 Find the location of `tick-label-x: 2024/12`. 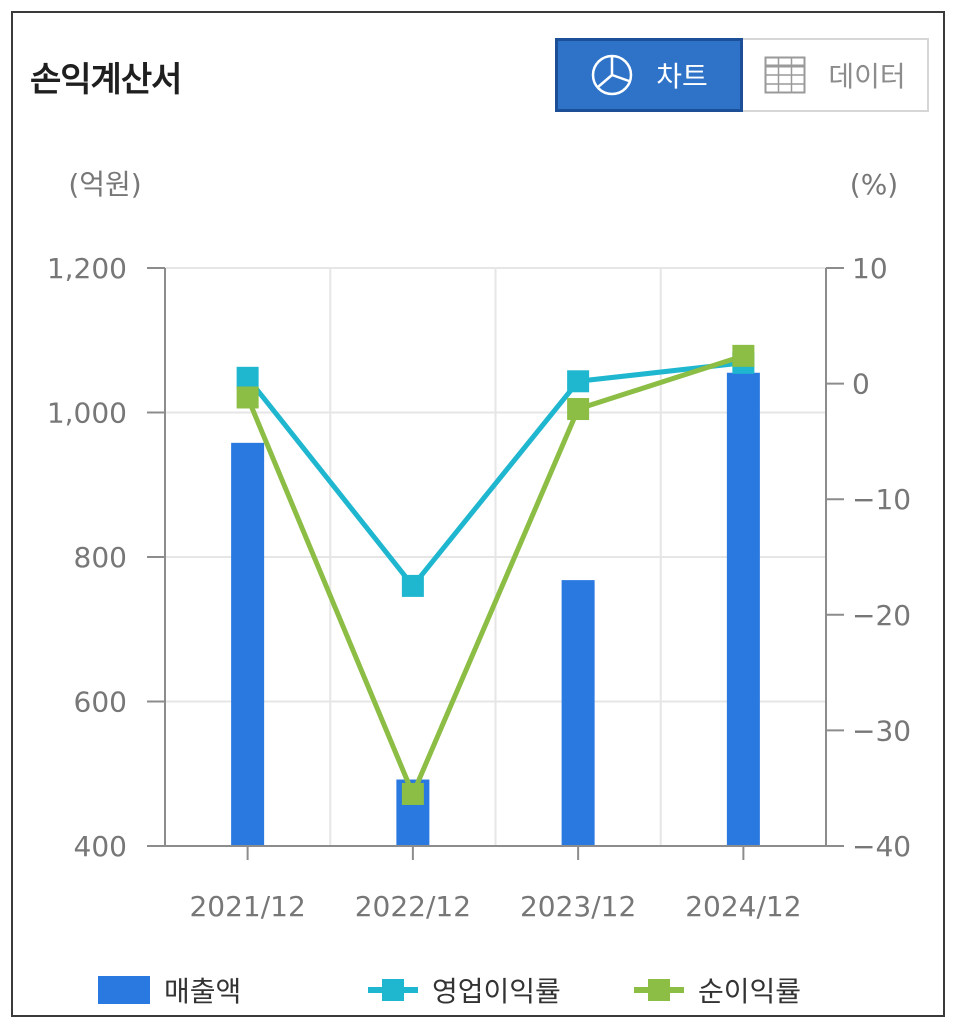

tick-label-x: 2024/12 is located at coordinates (743, 906).